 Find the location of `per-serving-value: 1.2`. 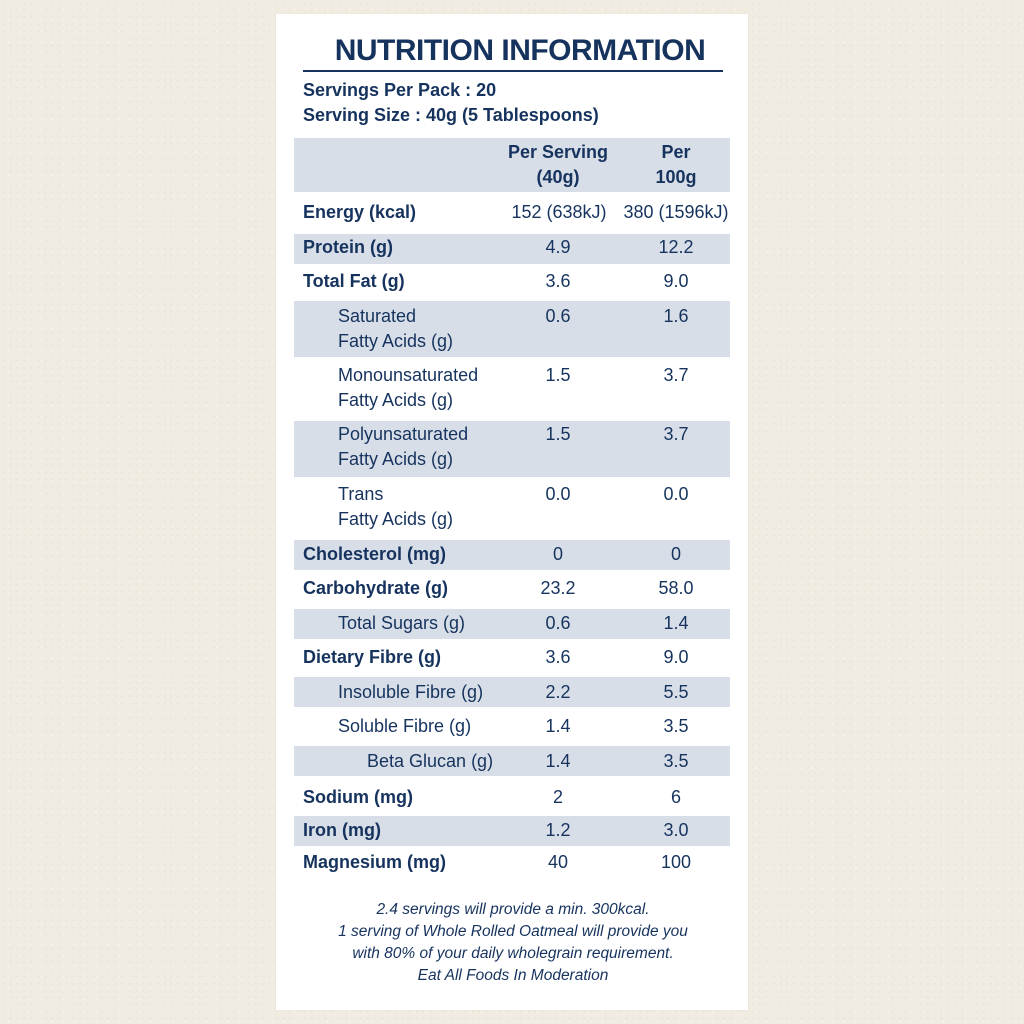

per-serving-value: 1.2 is located at coordinates (558, 830).